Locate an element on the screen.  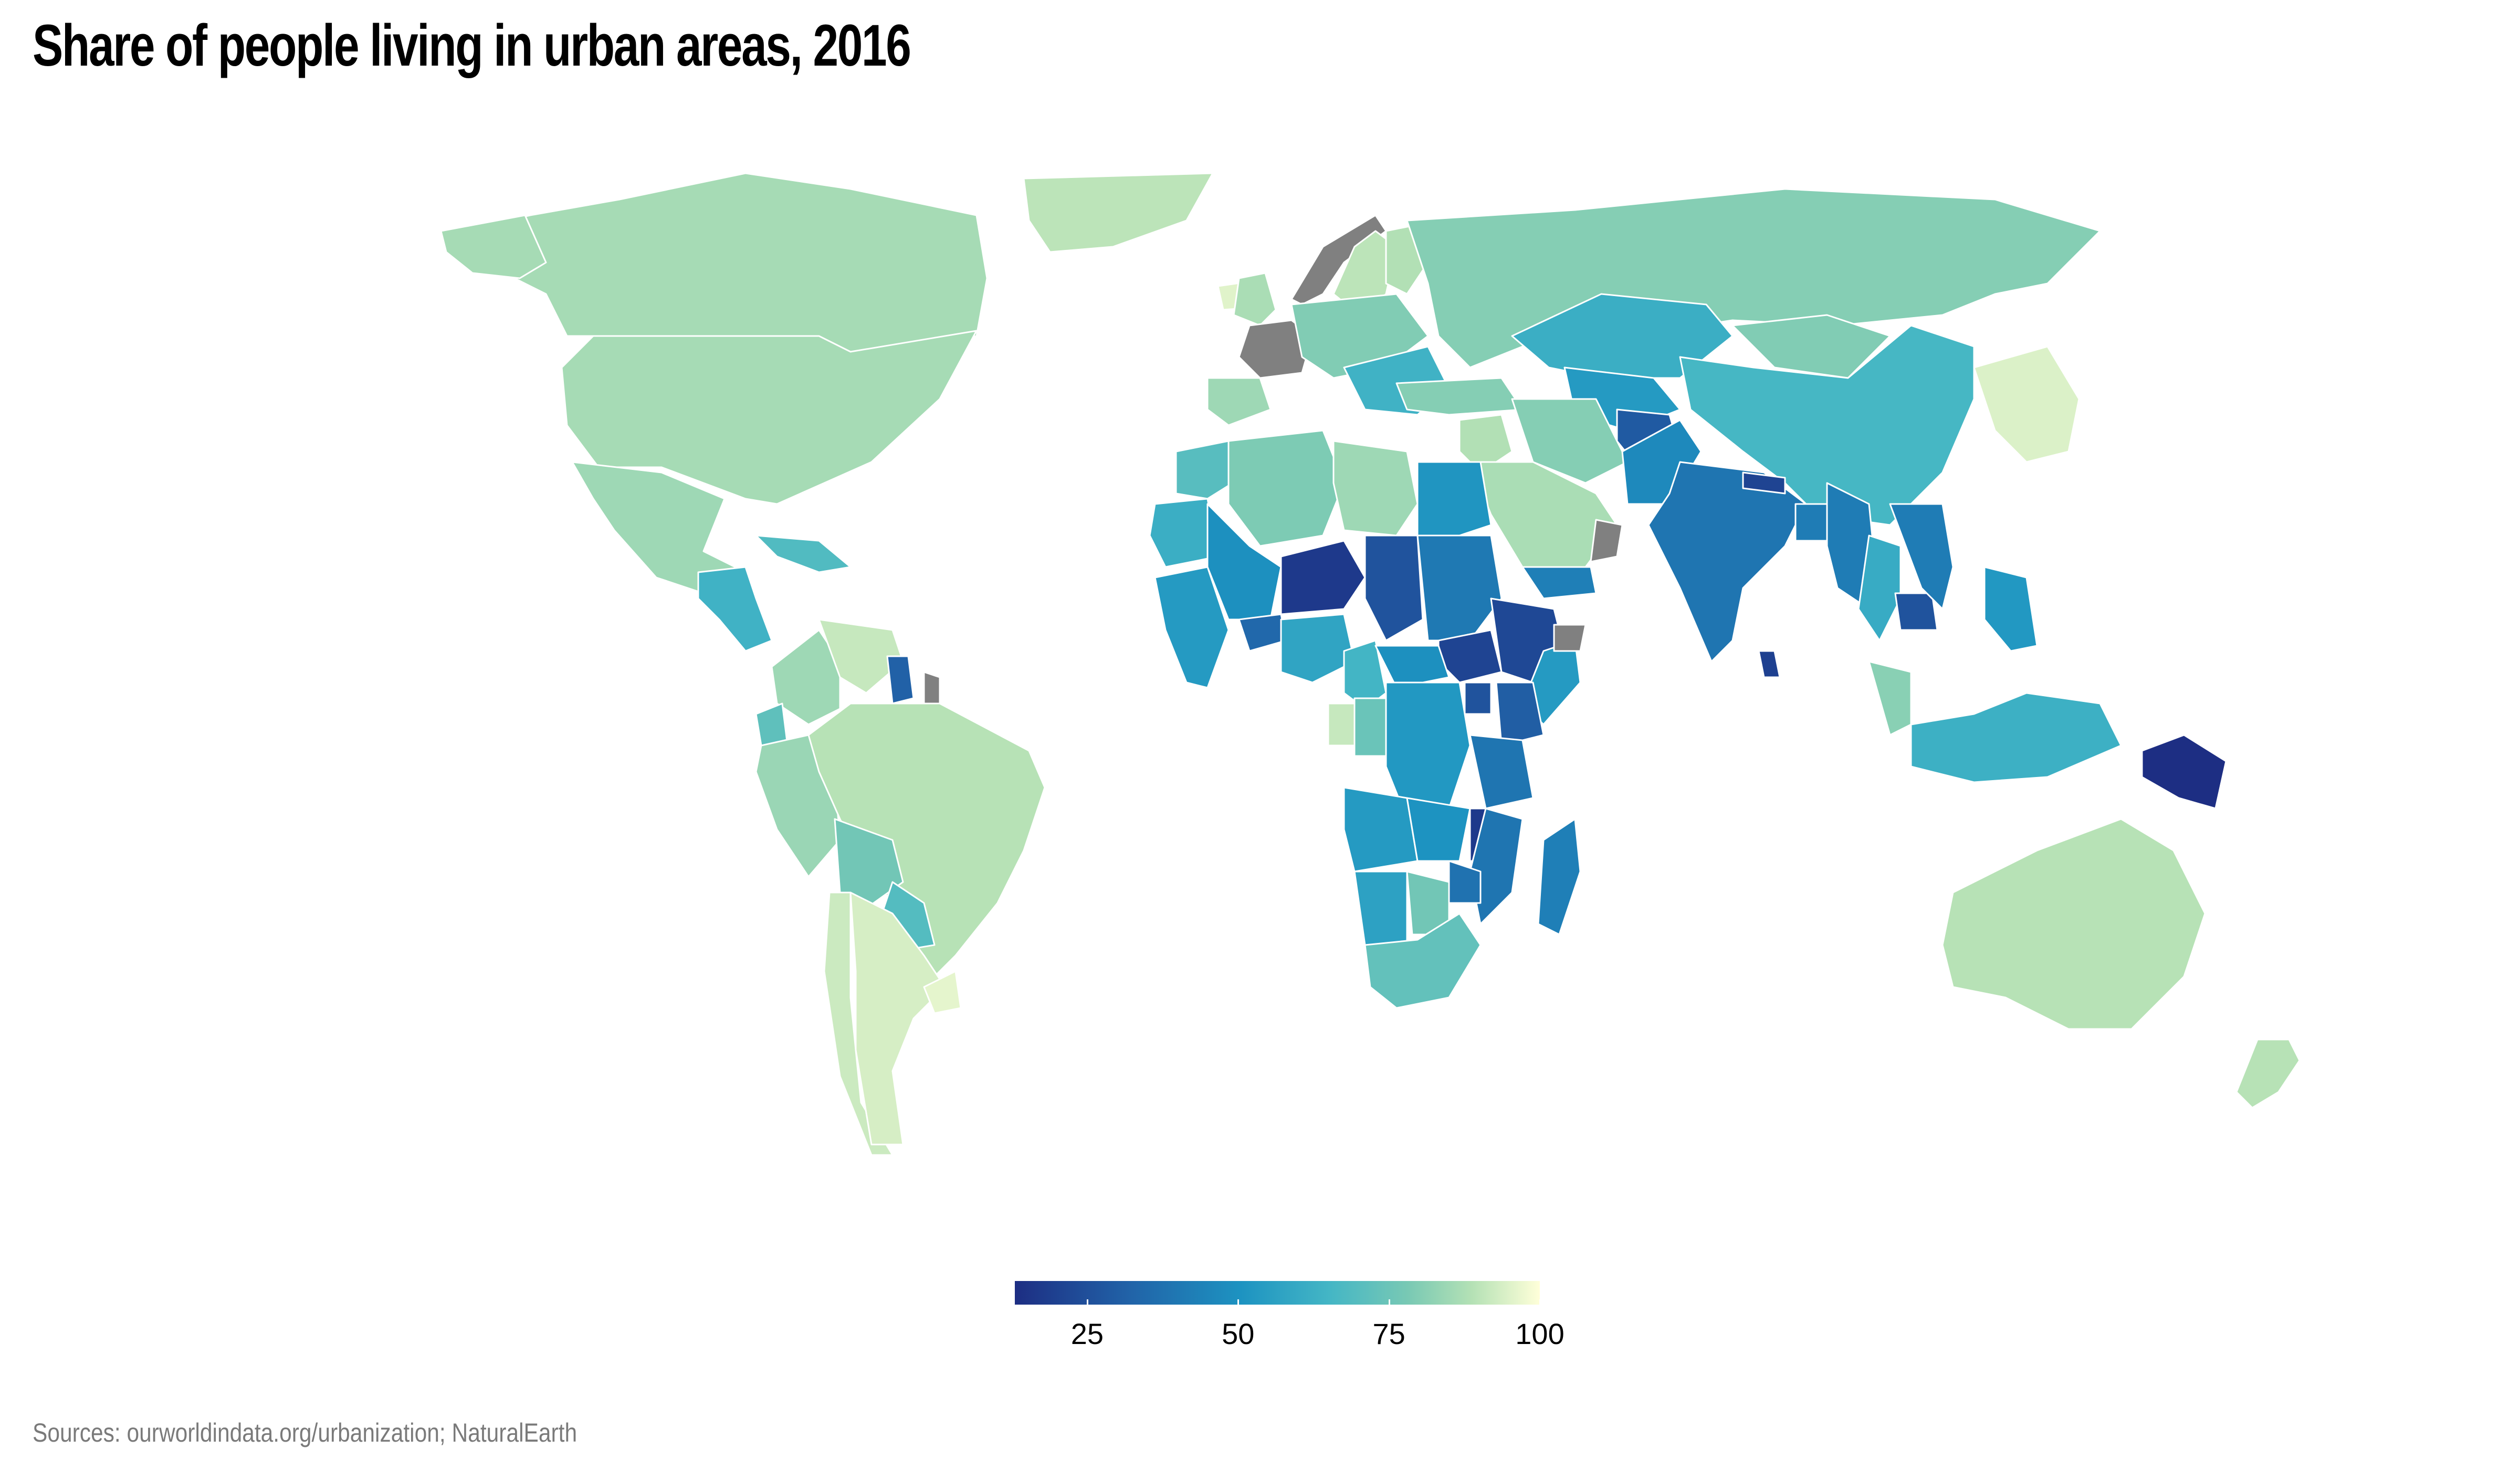
country-new-zealand: New Zealand is located at coordinates (2268, 1073).